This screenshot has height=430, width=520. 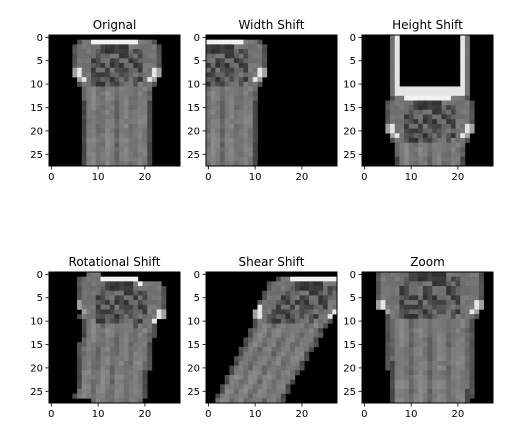 What do you see at coordinates (272, 25) in the screenshot?
I see `panel-title: Width Shift` at bounding box center [272, 25].